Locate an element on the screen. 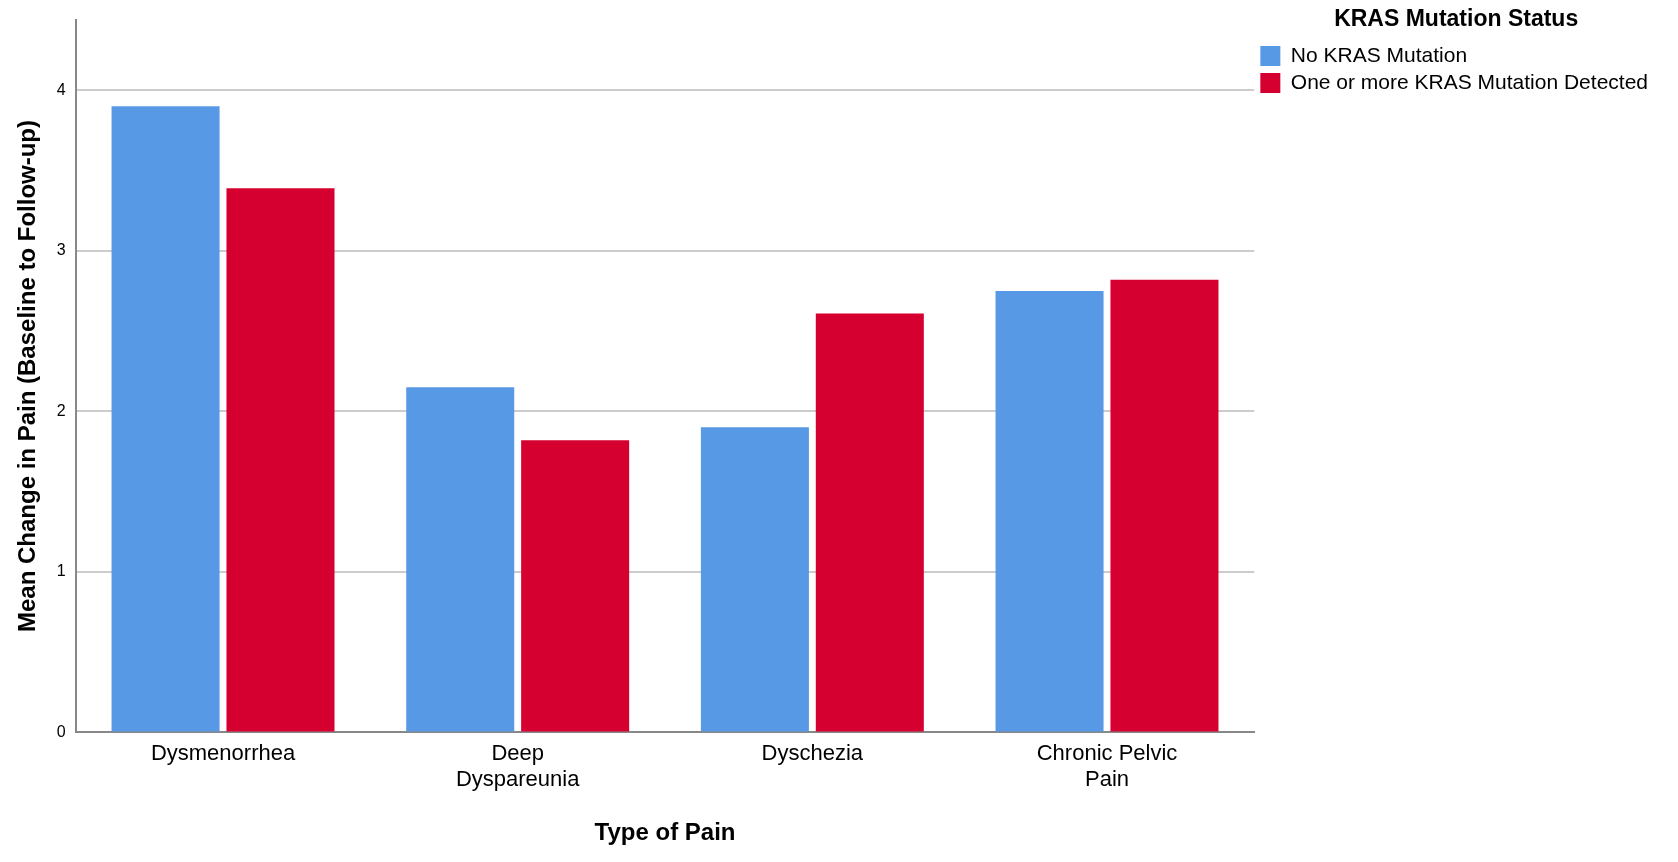 Image resolution: width=1678 pixels, height=862 pixels. y-tick-label: 2 is located at coordinates (61, 410).